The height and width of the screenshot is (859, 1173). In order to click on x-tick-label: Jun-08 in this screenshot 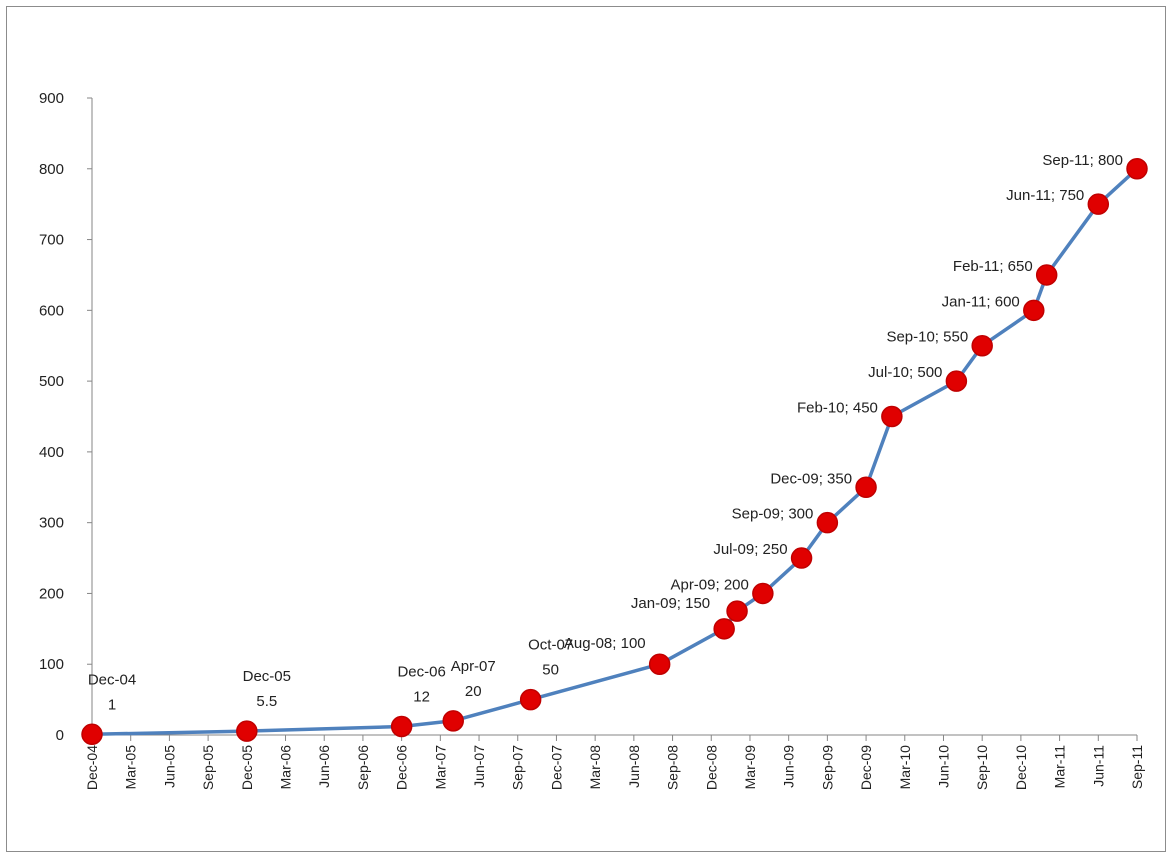, I will do `click(634, 766)`.